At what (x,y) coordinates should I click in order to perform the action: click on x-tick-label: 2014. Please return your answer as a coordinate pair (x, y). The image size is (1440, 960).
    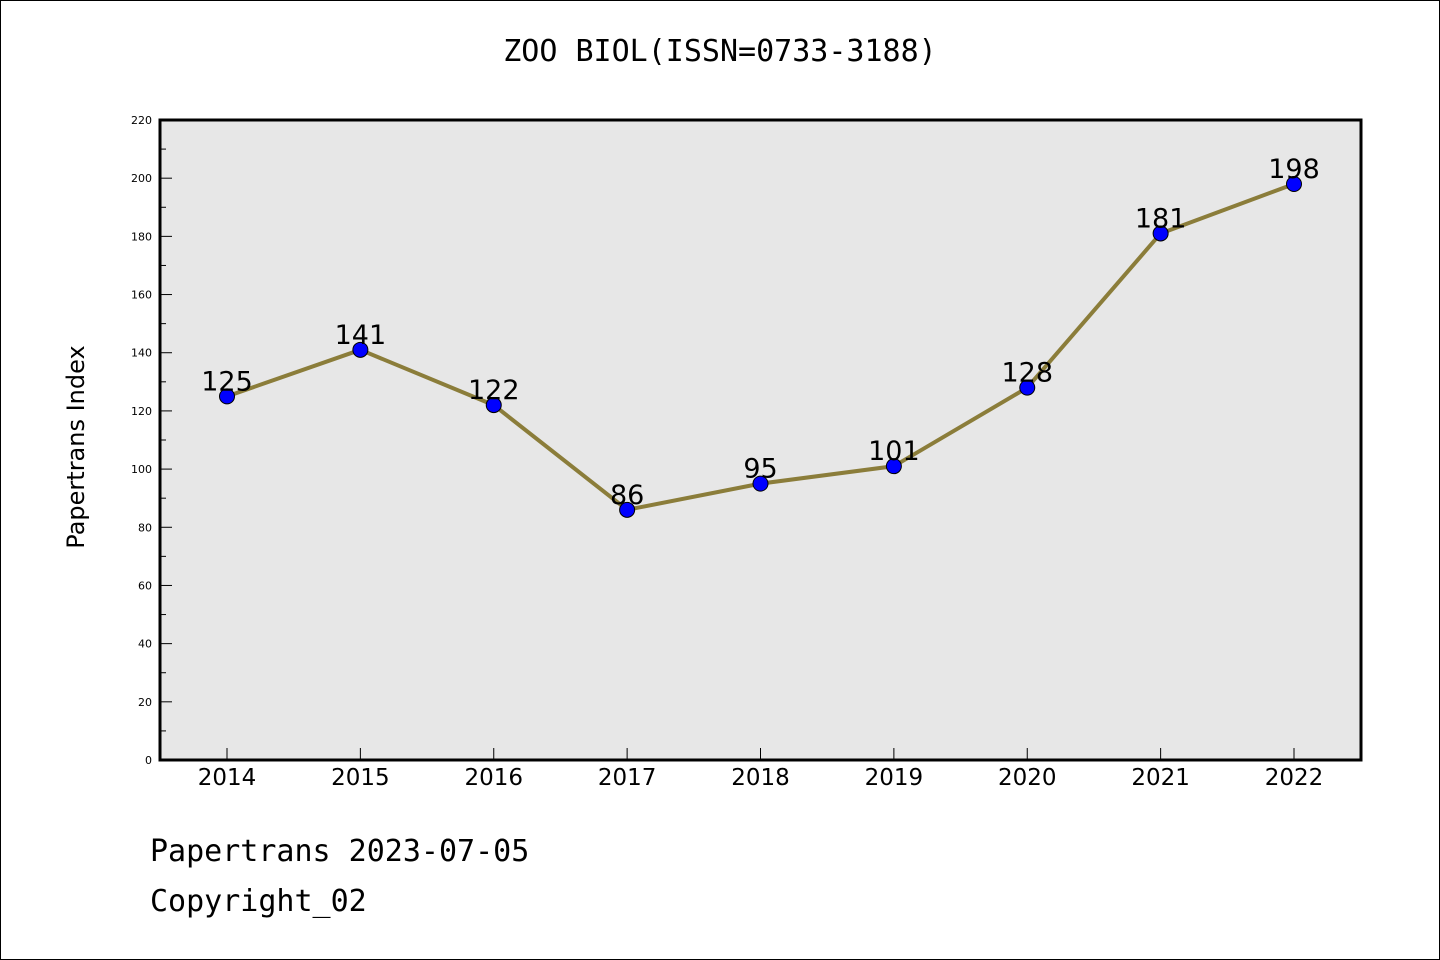
    Looking at the image, I should click on (227, 778).